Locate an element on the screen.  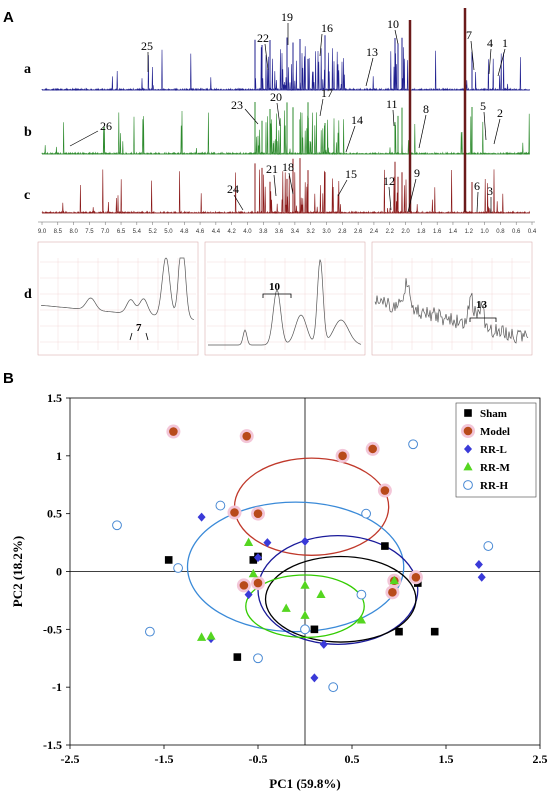
ellipse-sham is located at coordinates (340, 599).